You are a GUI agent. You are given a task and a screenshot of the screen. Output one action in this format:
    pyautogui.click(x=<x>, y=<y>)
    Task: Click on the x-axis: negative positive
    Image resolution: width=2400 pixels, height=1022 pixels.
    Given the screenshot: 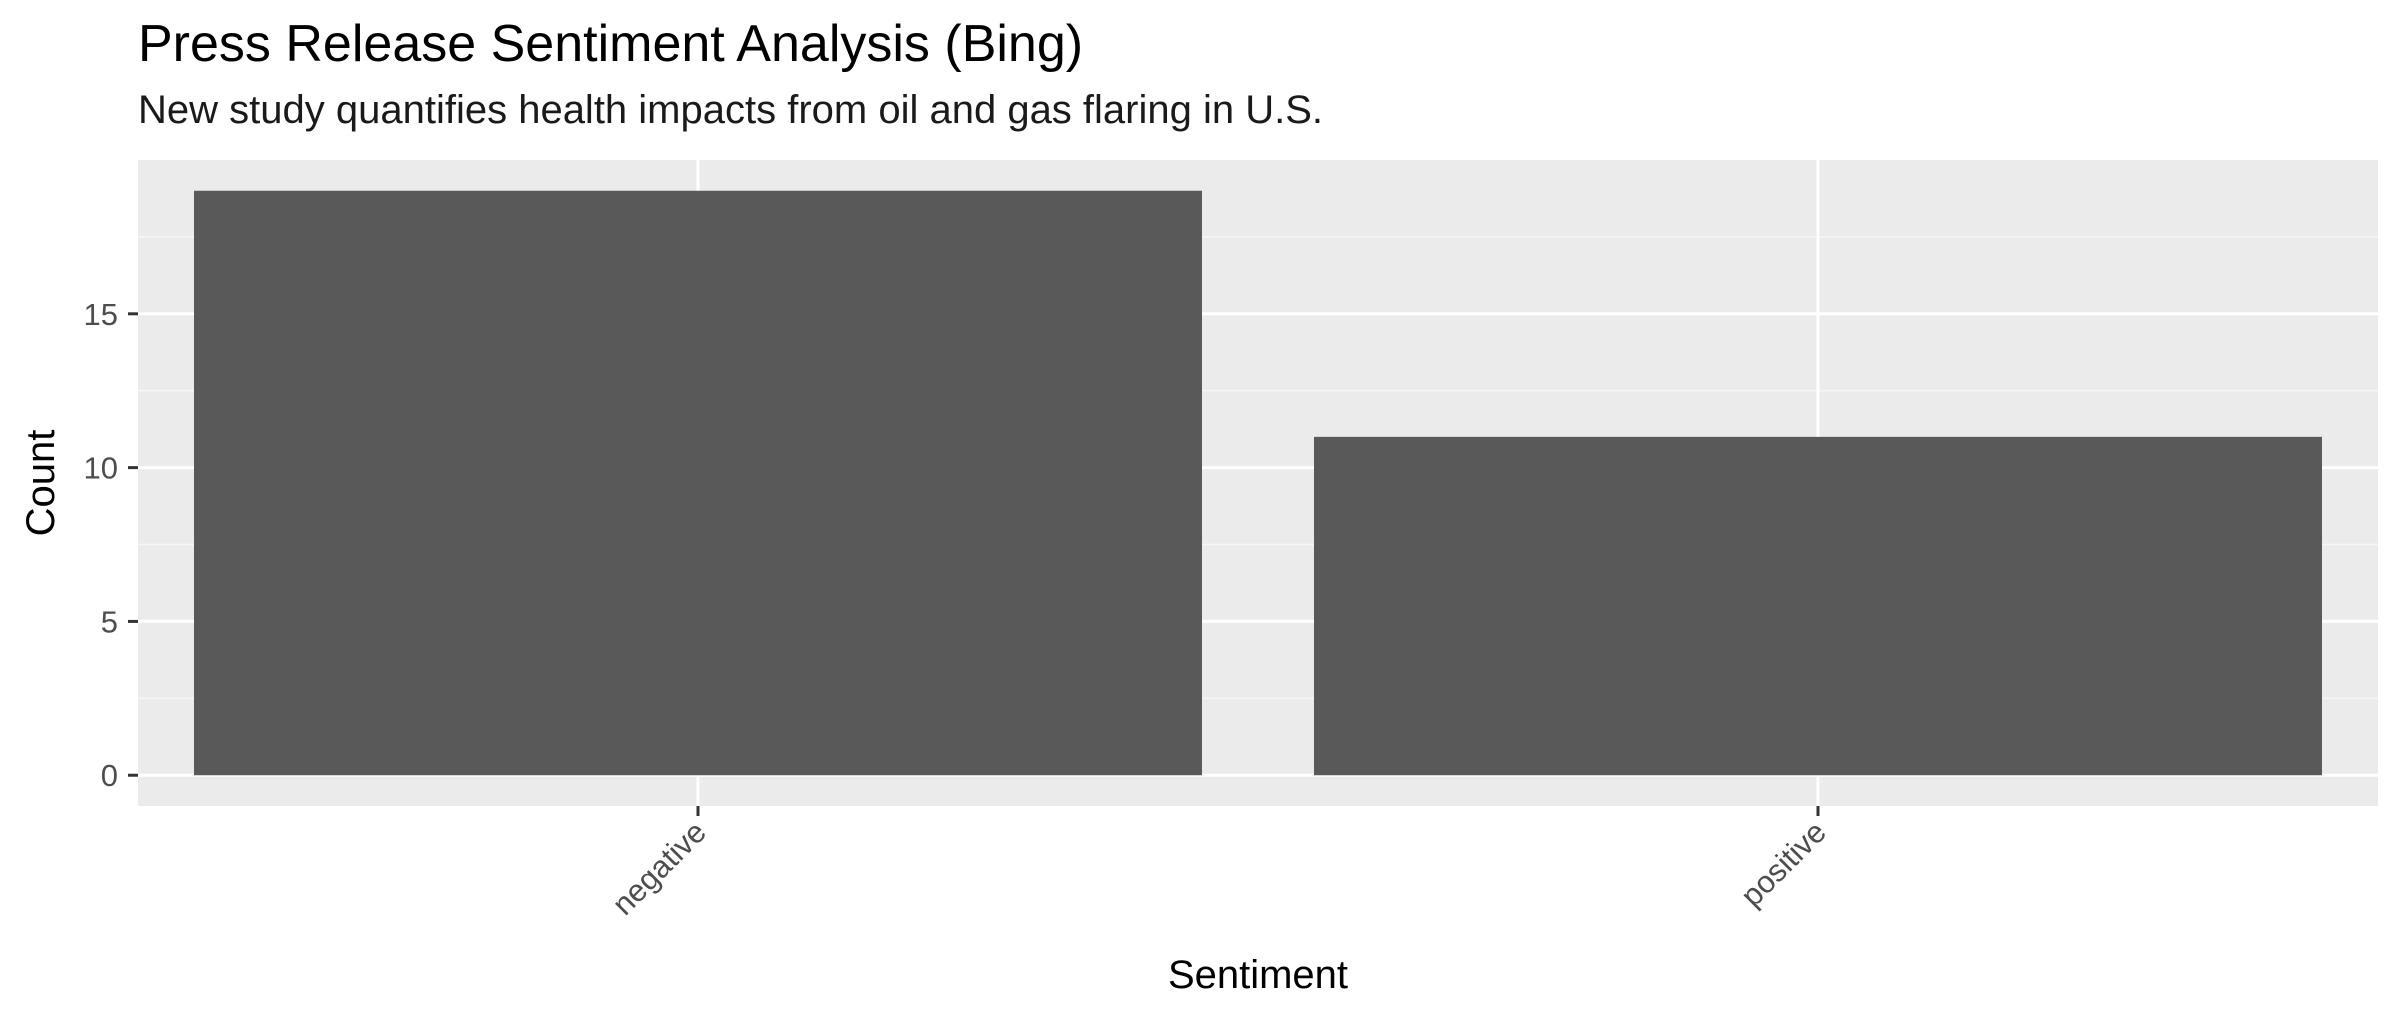 What is the action you would take?
    pyautogui.click(x=1219, y=864)
    